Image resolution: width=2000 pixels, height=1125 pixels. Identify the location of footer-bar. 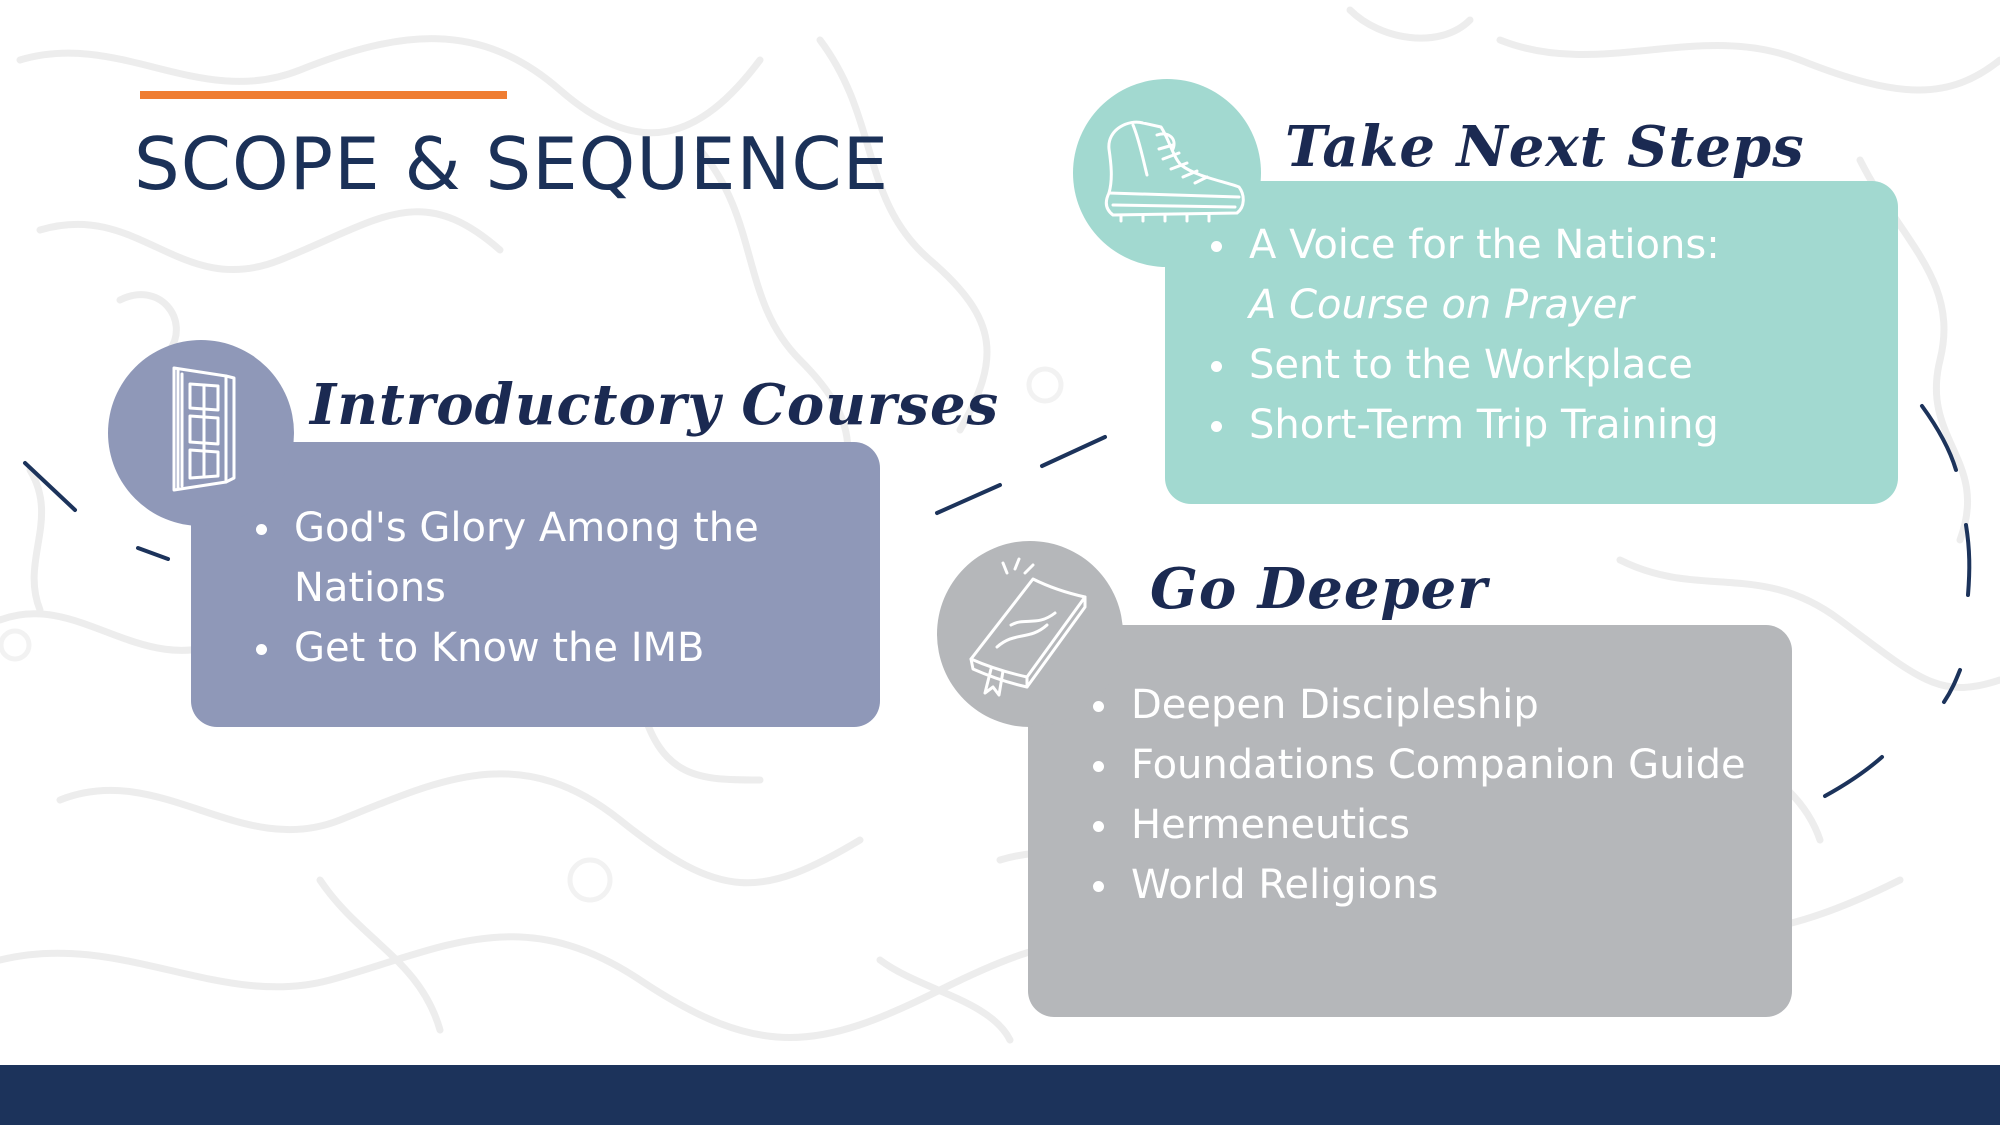
(1000, 1095).